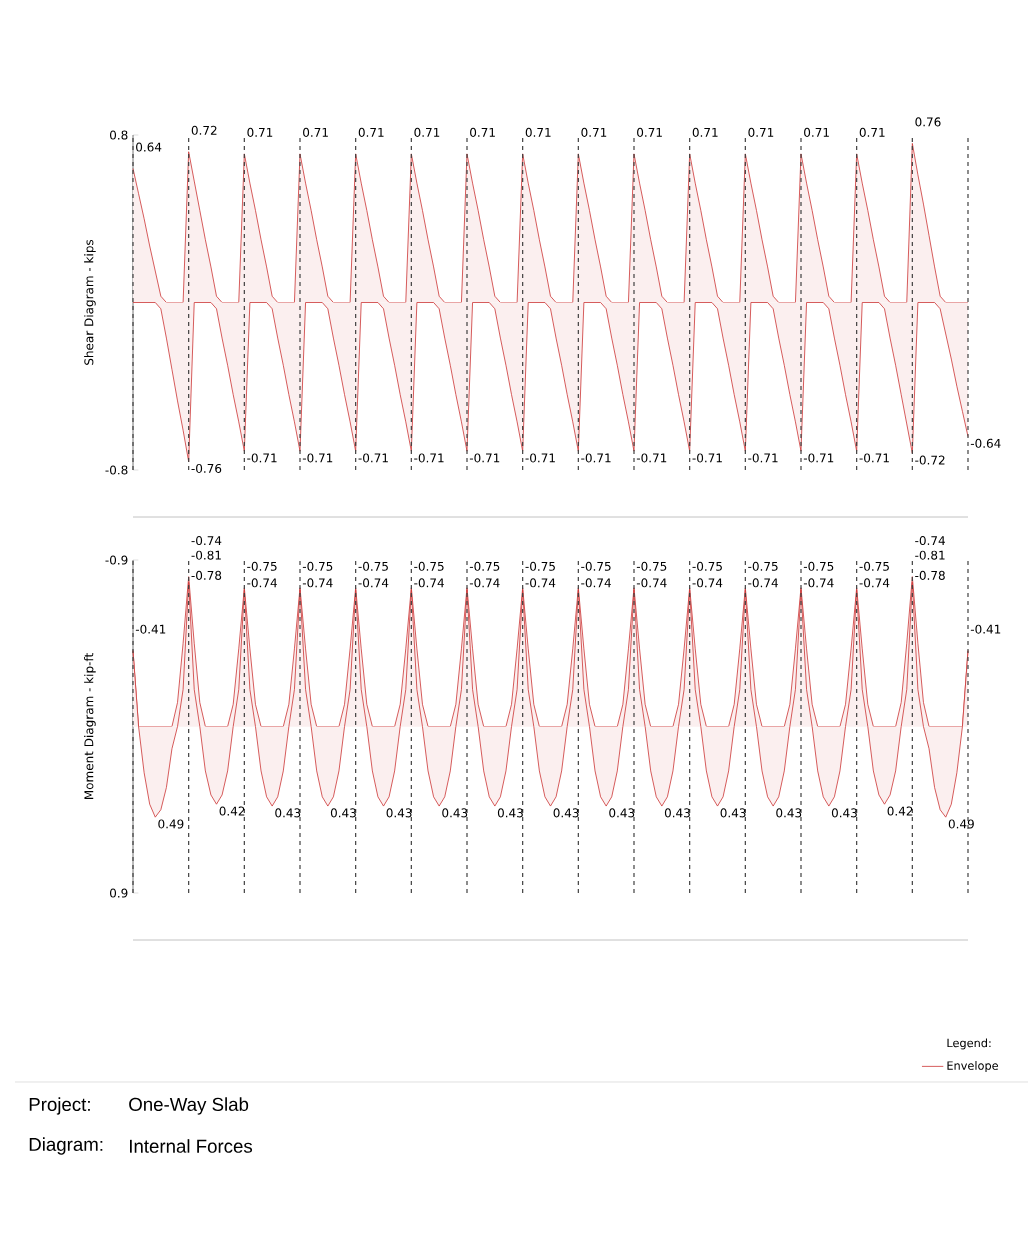 The height and width of the screenshot is (1240, 1028). Describe the element at coordinates (204, 130) in the screenshot. I see `data-label: 0.72` at that location.